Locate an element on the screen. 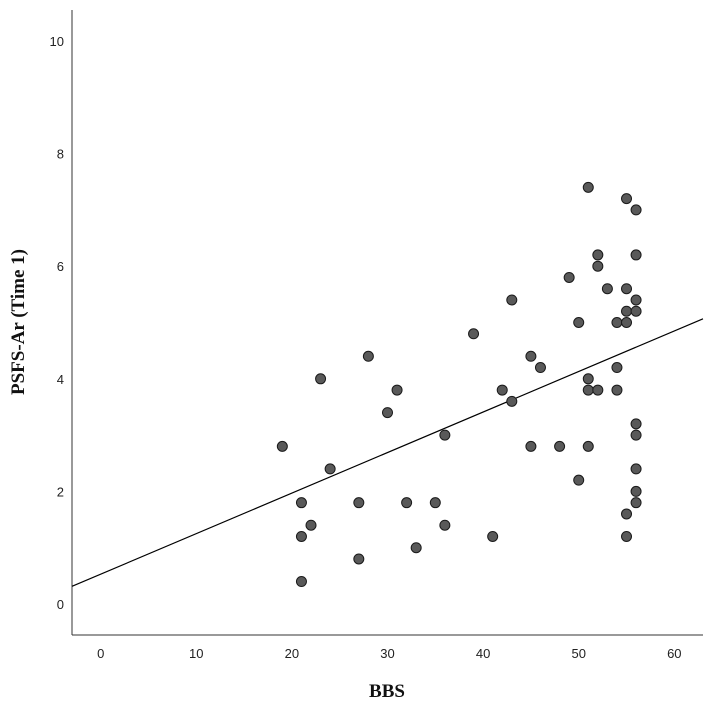 Image resolution: width=717 pixels, height=713 pixels. y-tick-label: 10 is located at coordinates (57, 41).